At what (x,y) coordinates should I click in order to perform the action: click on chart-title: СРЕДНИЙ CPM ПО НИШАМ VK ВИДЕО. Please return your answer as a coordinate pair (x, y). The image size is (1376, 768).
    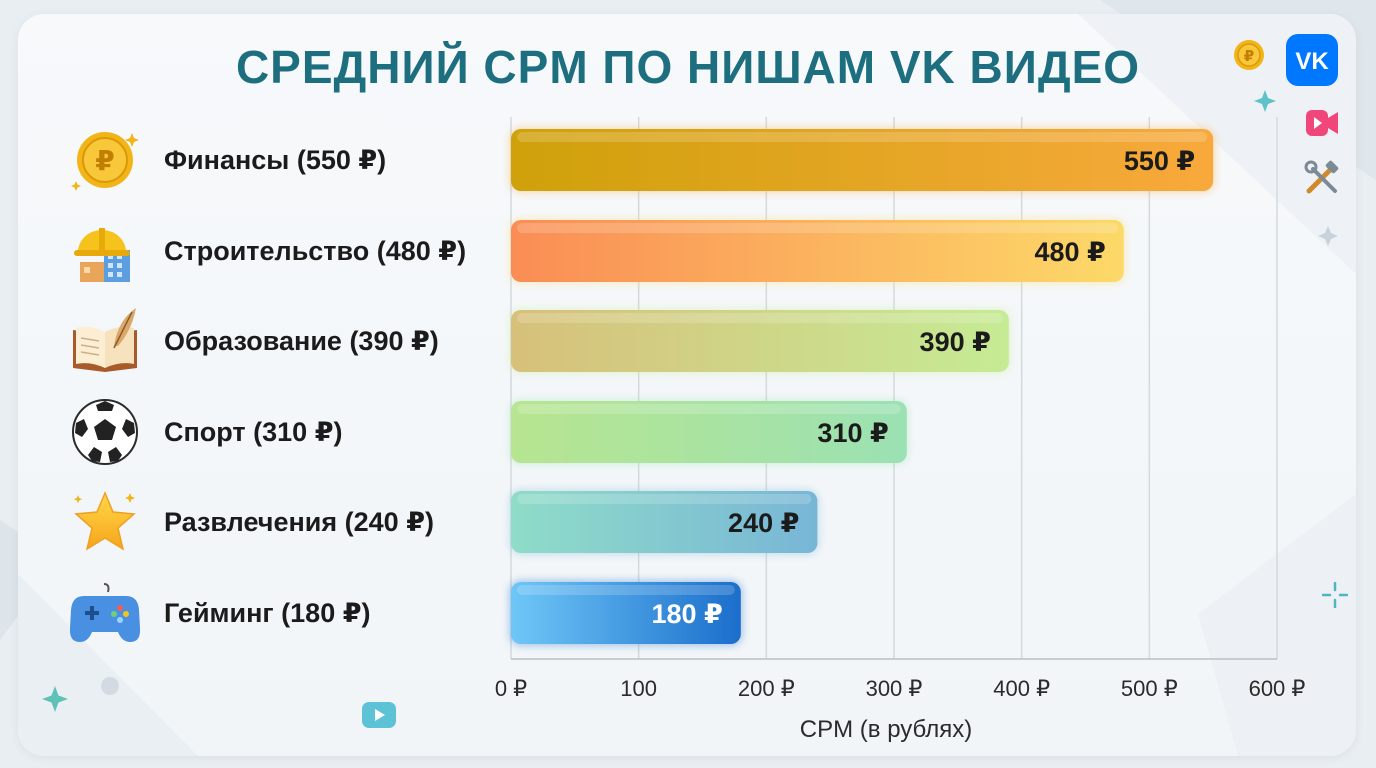
    Looking at the image, I should click on (688, 67).